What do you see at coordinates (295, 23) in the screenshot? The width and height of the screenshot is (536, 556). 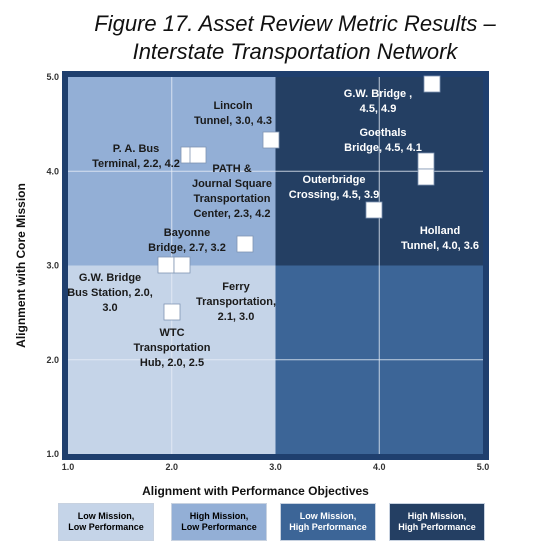 I see `chart-title-line1: Figure 17. Asset Review Metric Results –` at bounding box center [295, 23].